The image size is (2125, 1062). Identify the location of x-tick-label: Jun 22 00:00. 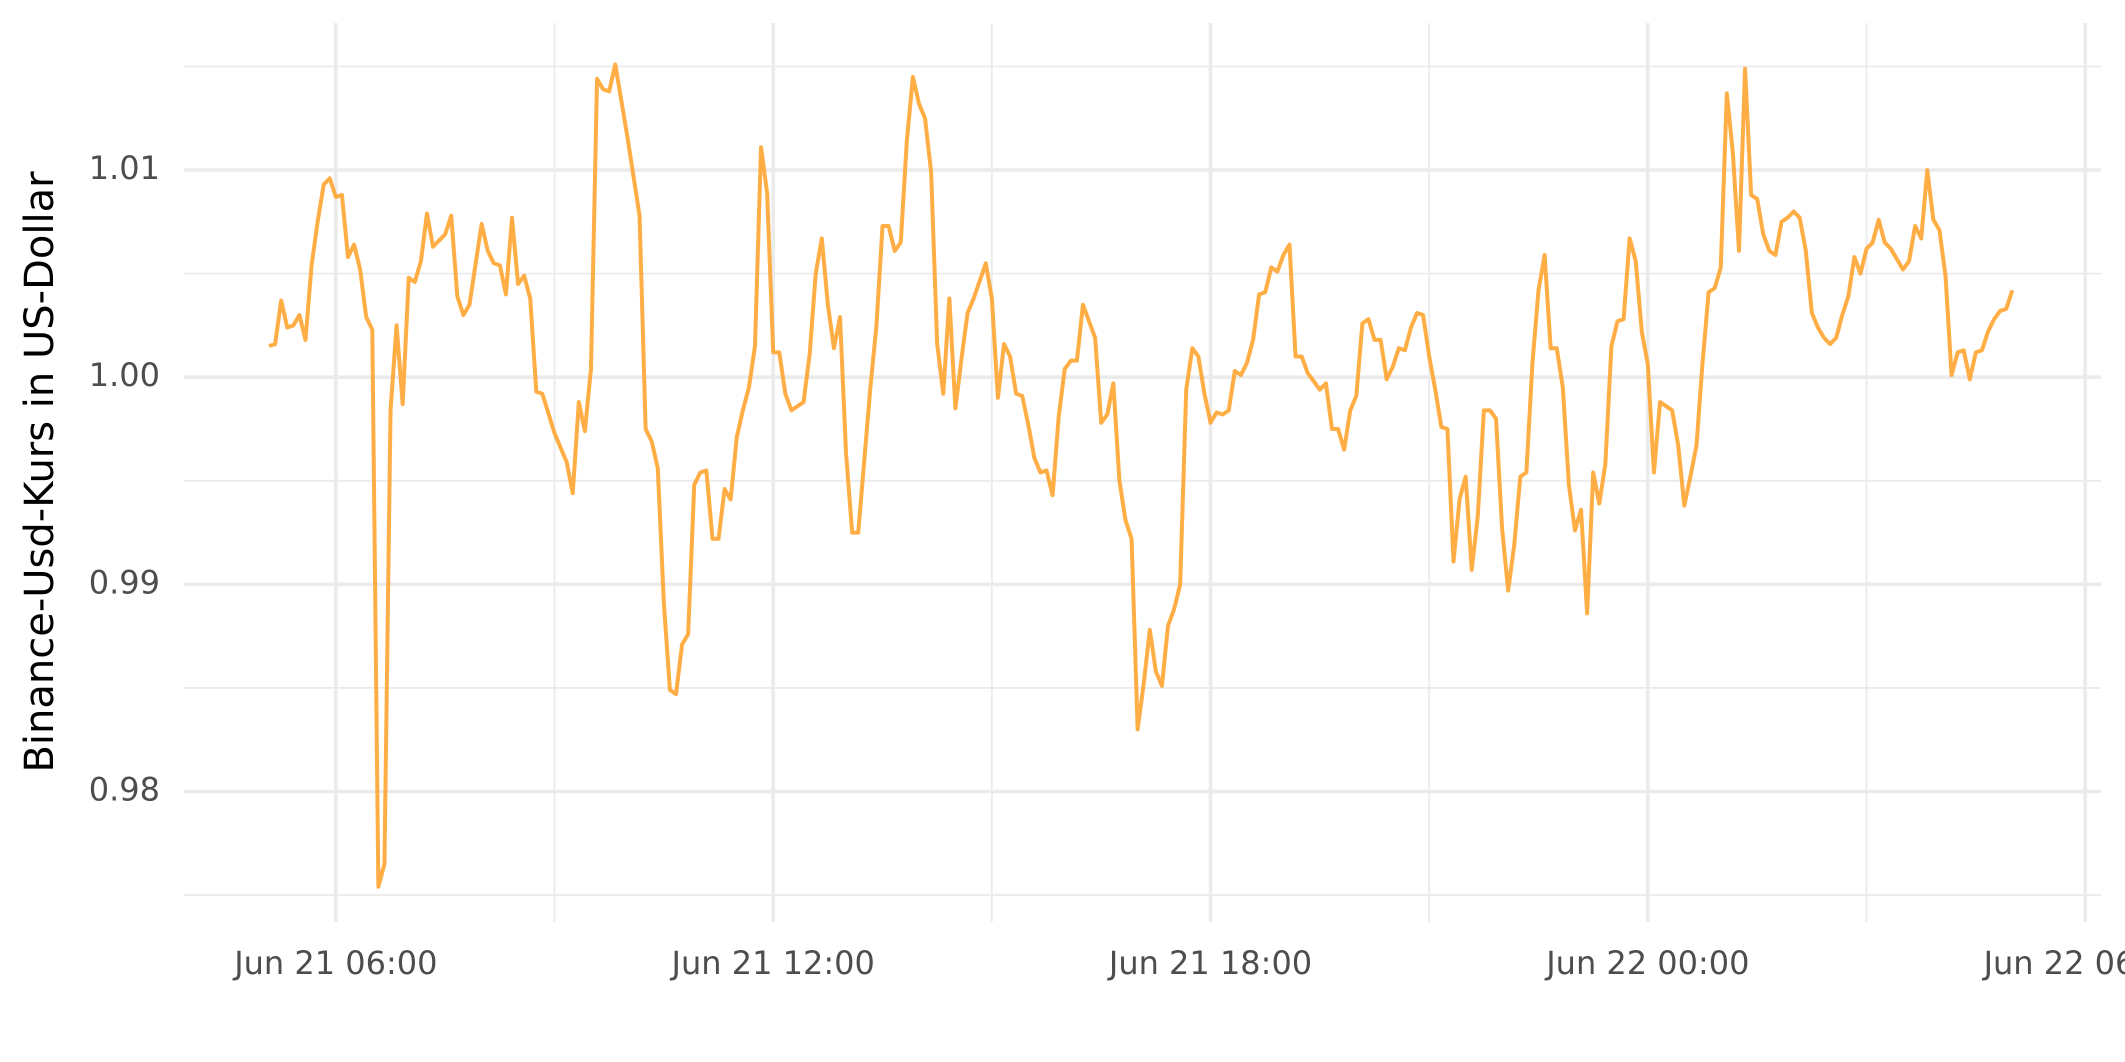
(1646, 963).